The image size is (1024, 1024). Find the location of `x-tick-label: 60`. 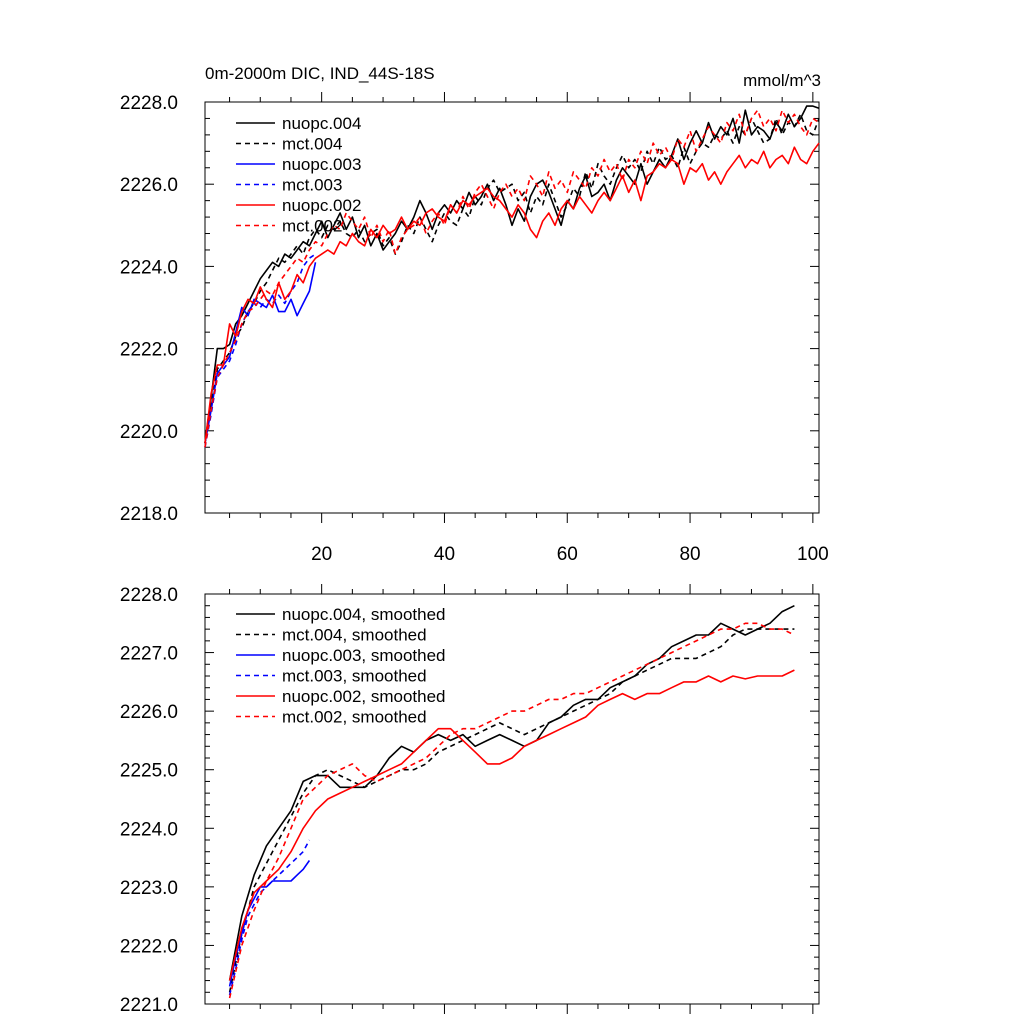

x-tick-label: 60 is located at coordinates (567, 554).